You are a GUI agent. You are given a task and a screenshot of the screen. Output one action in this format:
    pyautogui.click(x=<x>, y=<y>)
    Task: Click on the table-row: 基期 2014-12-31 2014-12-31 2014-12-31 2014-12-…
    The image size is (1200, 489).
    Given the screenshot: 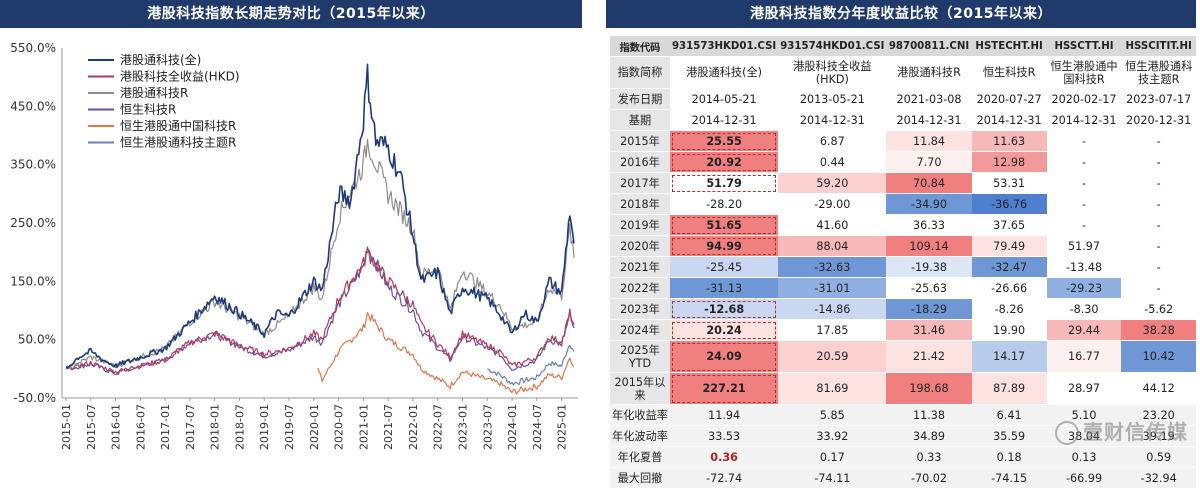 What is the action you would take?
    pyautogui.click(x=903, y=120)
    